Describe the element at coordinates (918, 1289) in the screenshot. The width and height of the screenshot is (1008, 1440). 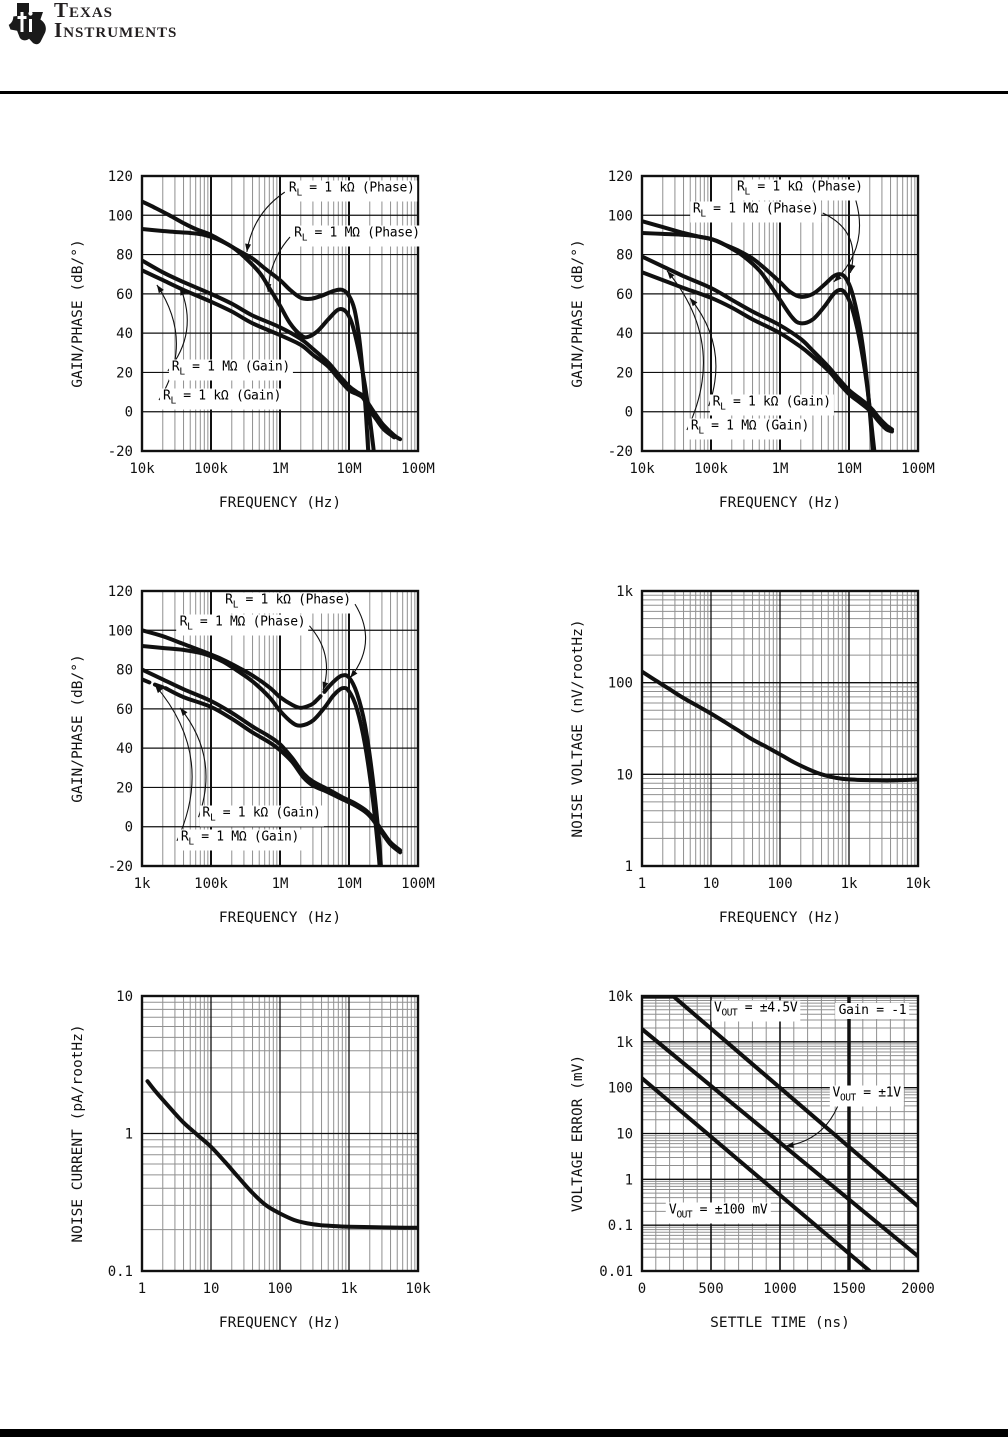
I see `x-tick: 2000` at that location.